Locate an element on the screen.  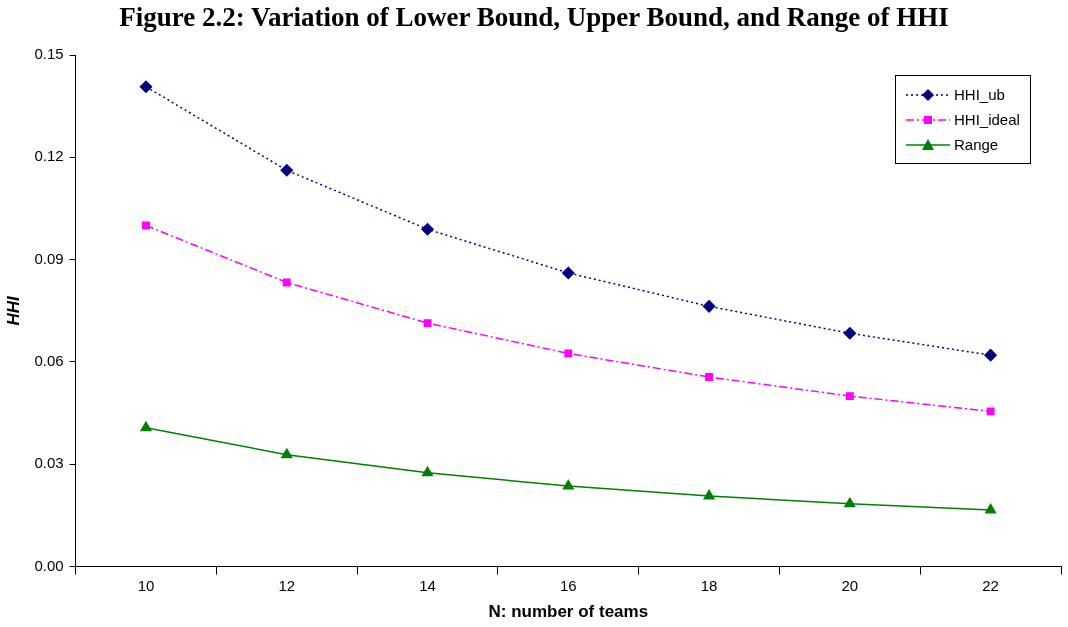
x-tick-label: 22 is located at coordinates (990, 585).